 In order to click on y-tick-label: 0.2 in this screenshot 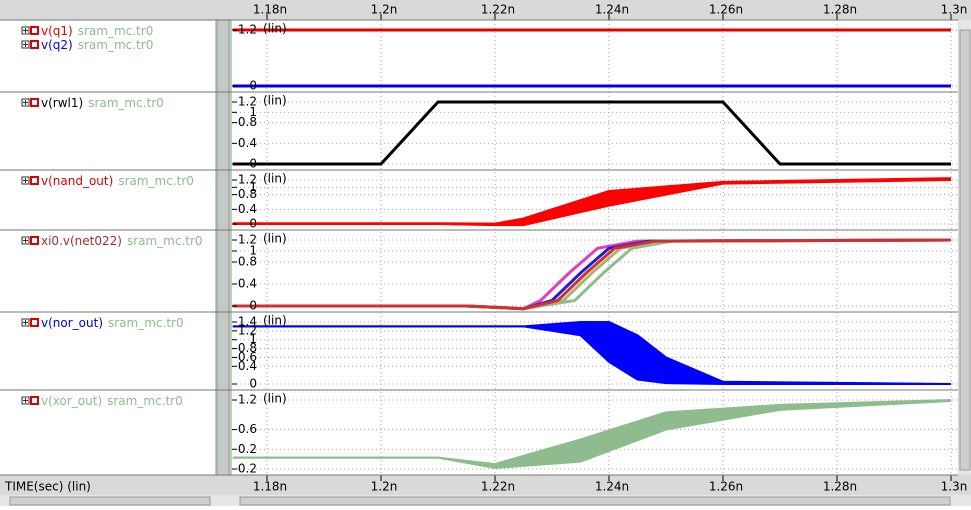, I will do `click(247, 449)`.